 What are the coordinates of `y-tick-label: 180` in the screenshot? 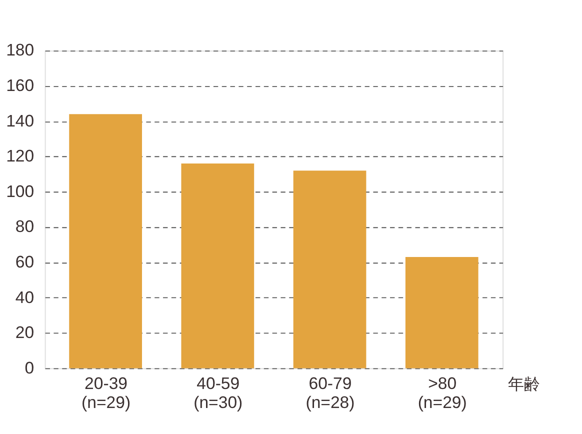 It's located at (20, 50).